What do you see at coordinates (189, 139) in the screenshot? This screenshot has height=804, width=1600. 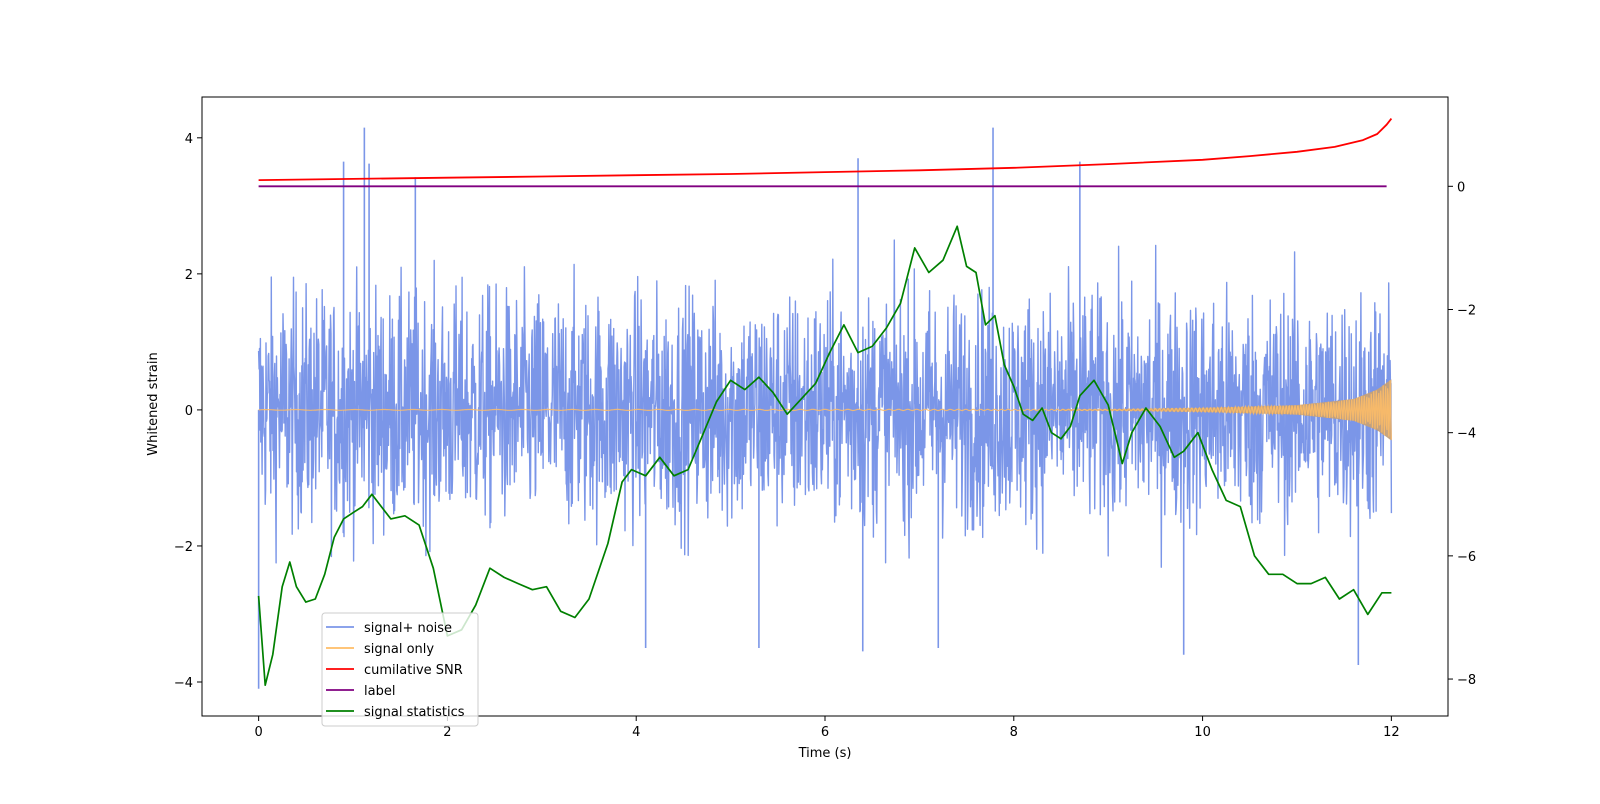 I see `y-tick-label: 4` at bounding box center [189, 139].